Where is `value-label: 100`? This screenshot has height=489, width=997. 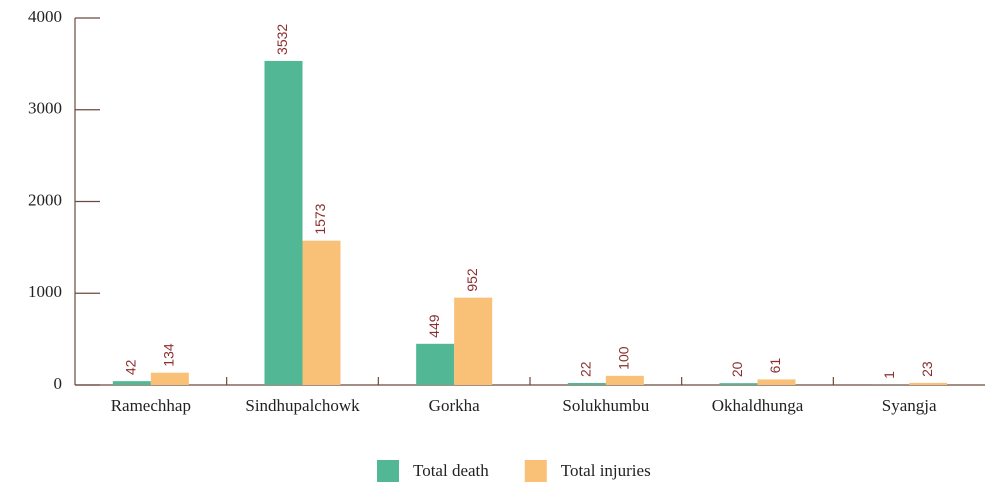 value-label: 100 is located at coordinates (624, 358).